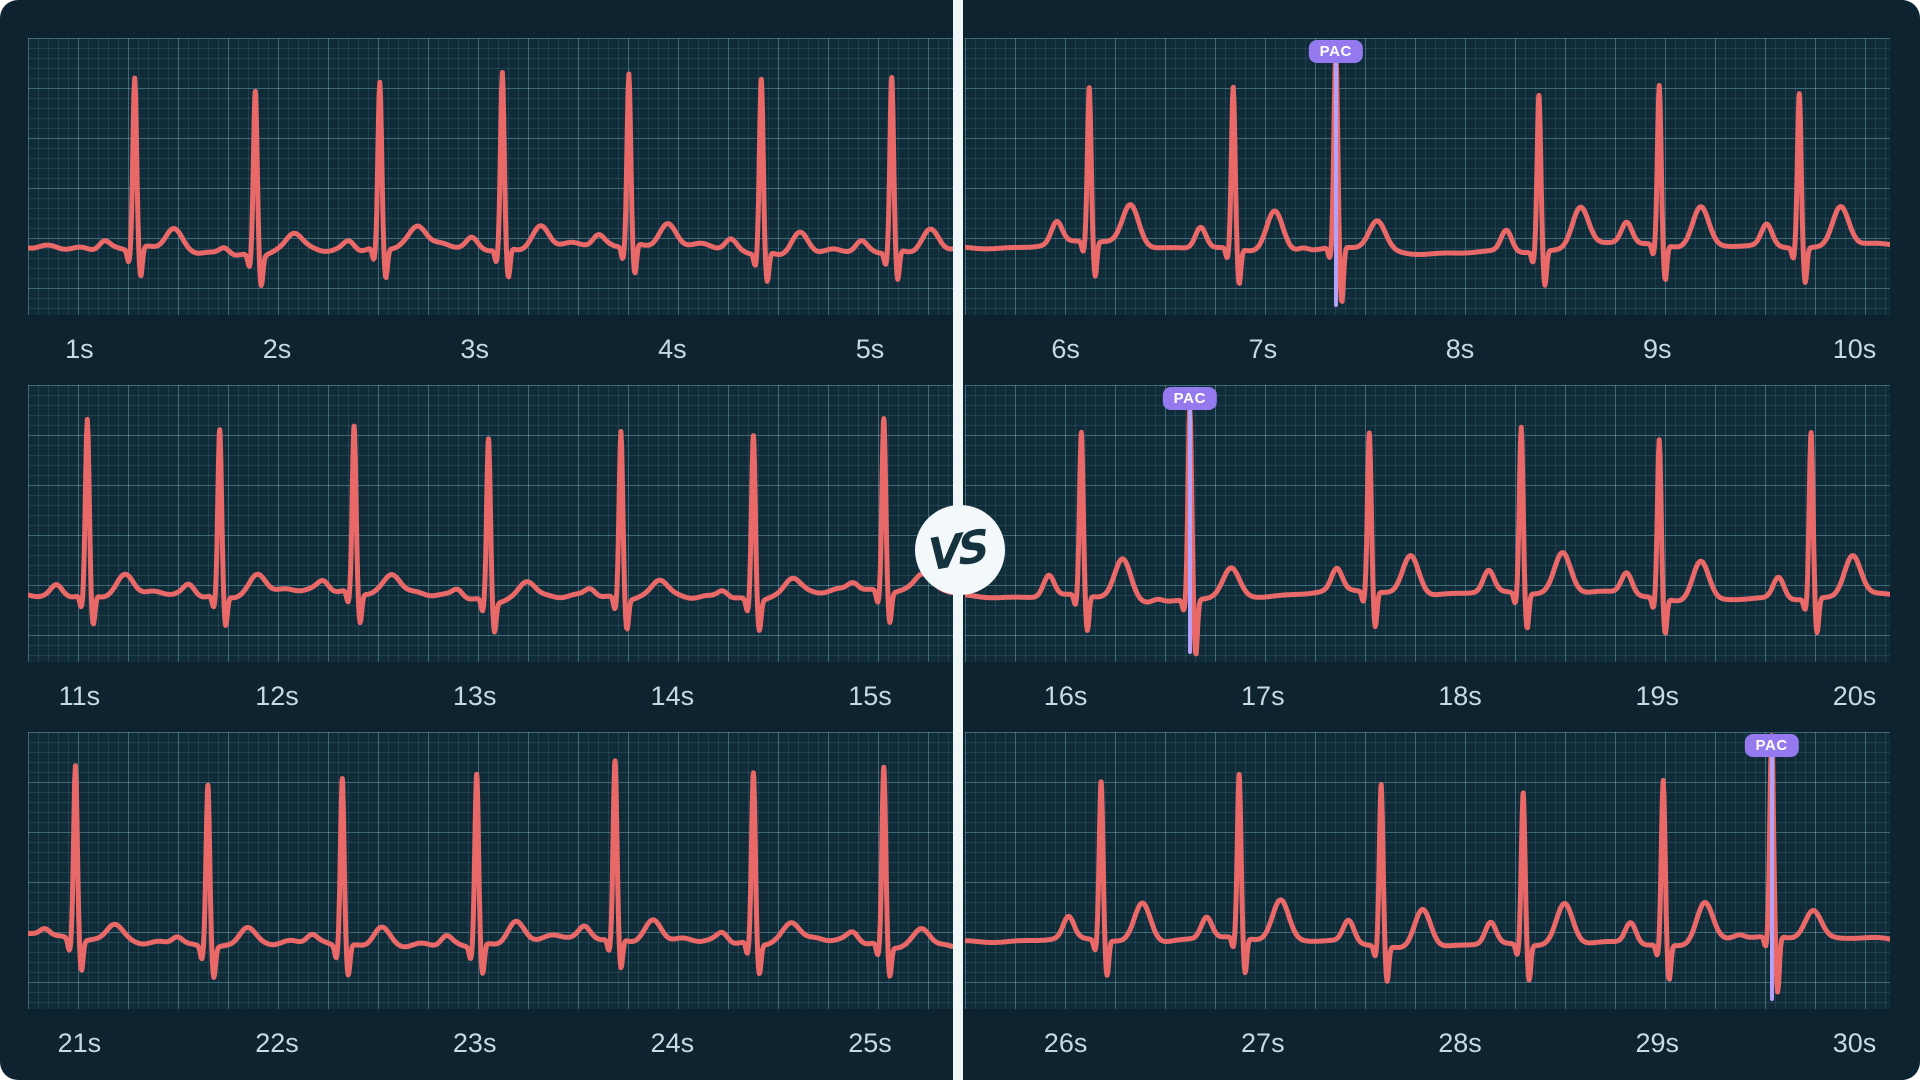 The image size is (1920, 1080). Describe the element at coordinates (1854, 349) in the screenshot. I see `time-tick-label: 10s` at that location.